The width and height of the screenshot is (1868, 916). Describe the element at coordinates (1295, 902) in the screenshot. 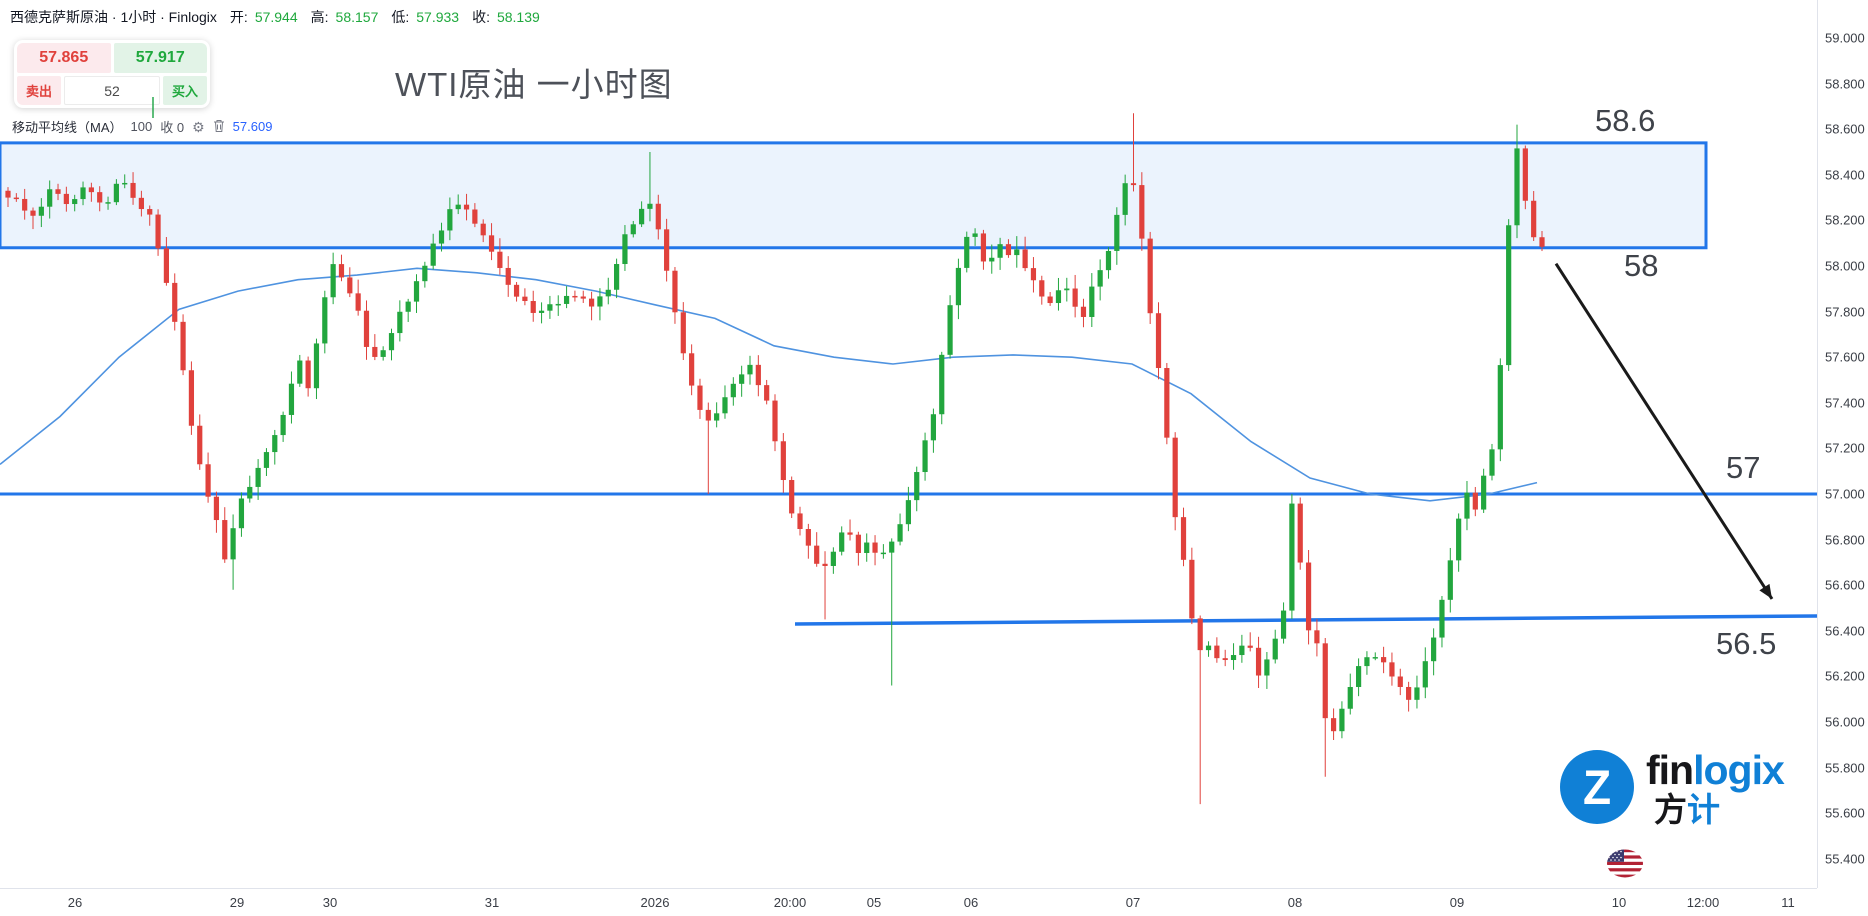

I see `time-axis-label: 08` at that location.